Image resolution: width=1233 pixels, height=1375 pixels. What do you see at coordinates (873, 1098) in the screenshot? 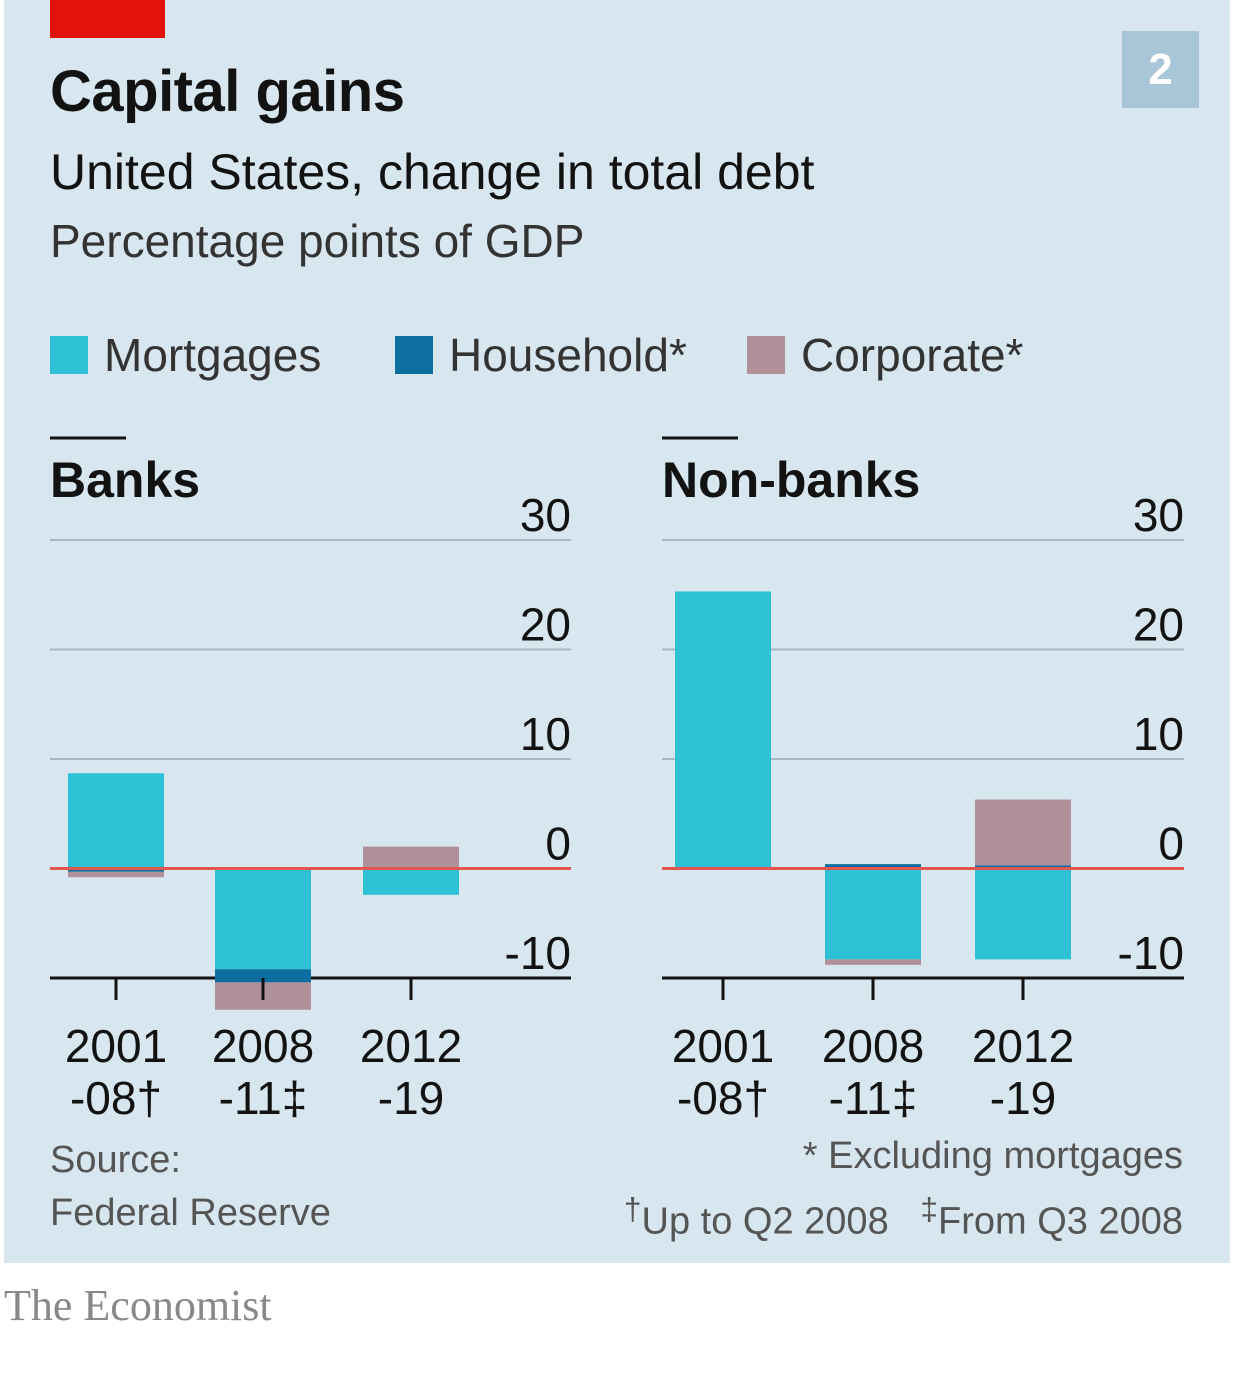
I see `non-banks-x-label-end: -11‡` at bounding box center [873, 1098].